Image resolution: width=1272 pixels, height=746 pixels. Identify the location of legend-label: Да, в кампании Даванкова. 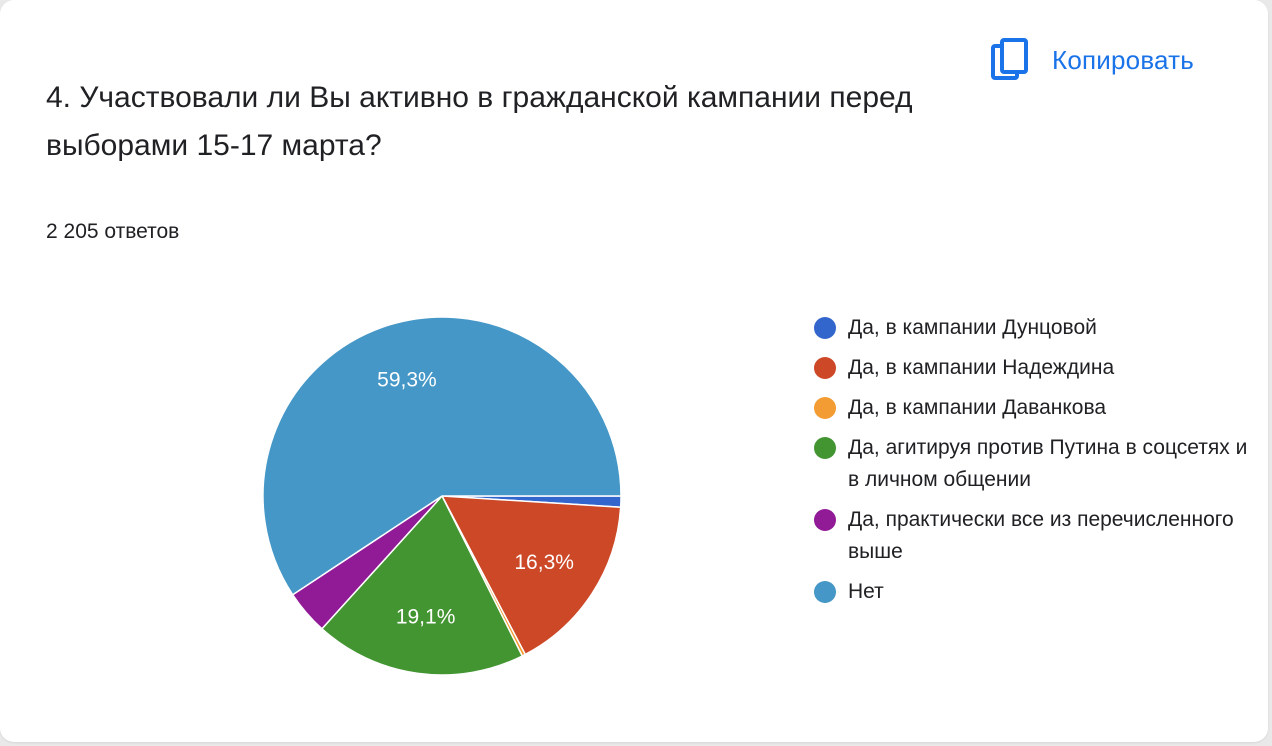
(977, 407).